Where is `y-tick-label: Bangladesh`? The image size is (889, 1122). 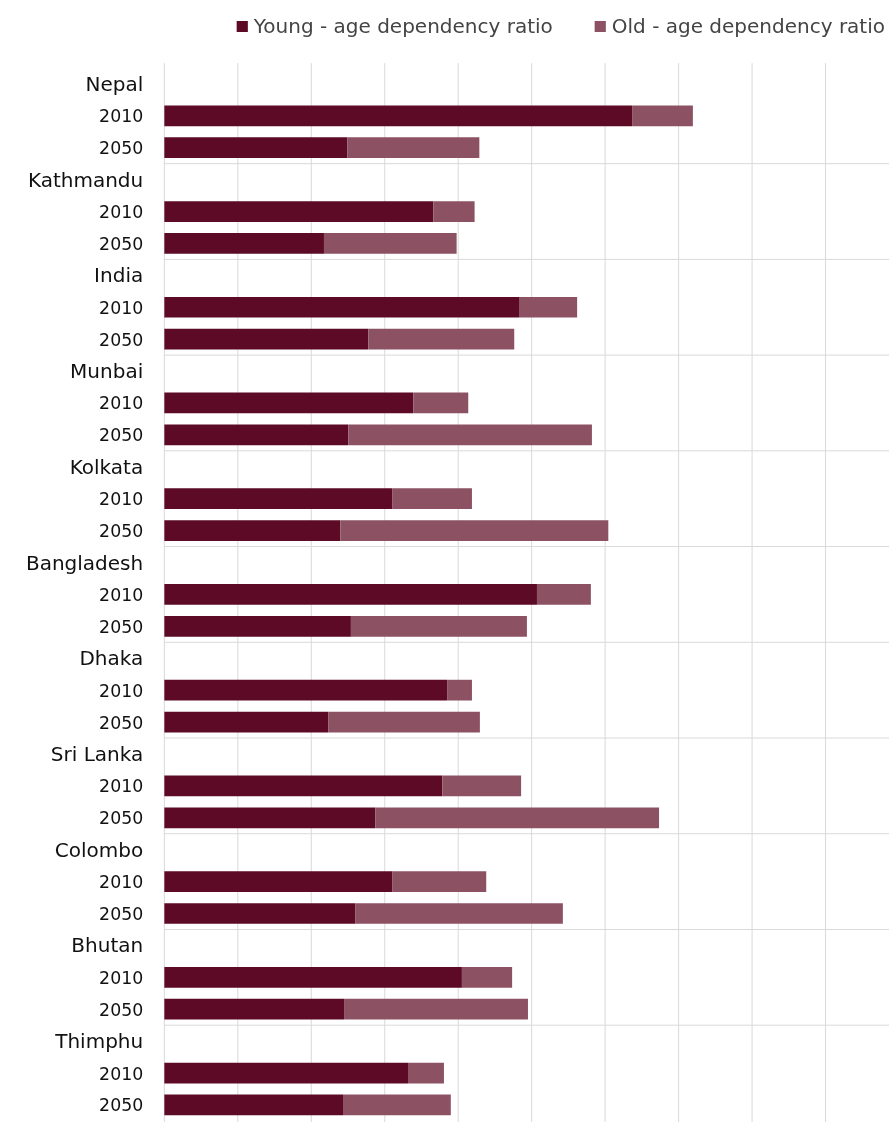 y-tick-label: Bangladesh is located at coordinates (84, 562).